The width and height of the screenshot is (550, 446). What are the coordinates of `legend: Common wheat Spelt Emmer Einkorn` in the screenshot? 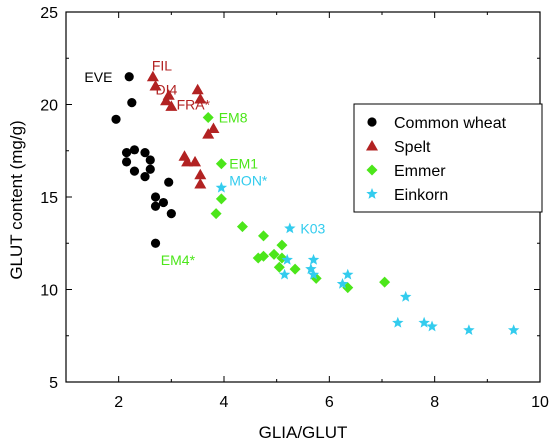 It's located at (448, 158).